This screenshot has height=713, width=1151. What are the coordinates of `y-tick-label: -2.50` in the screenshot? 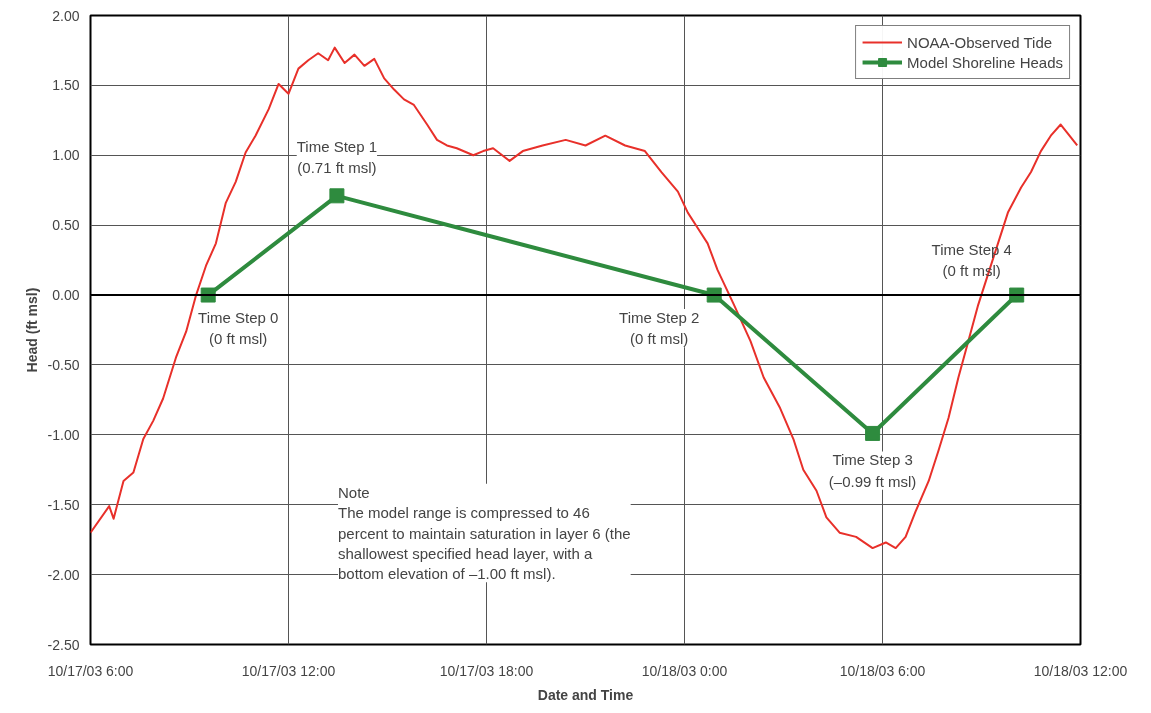 It's located at (63, 644).